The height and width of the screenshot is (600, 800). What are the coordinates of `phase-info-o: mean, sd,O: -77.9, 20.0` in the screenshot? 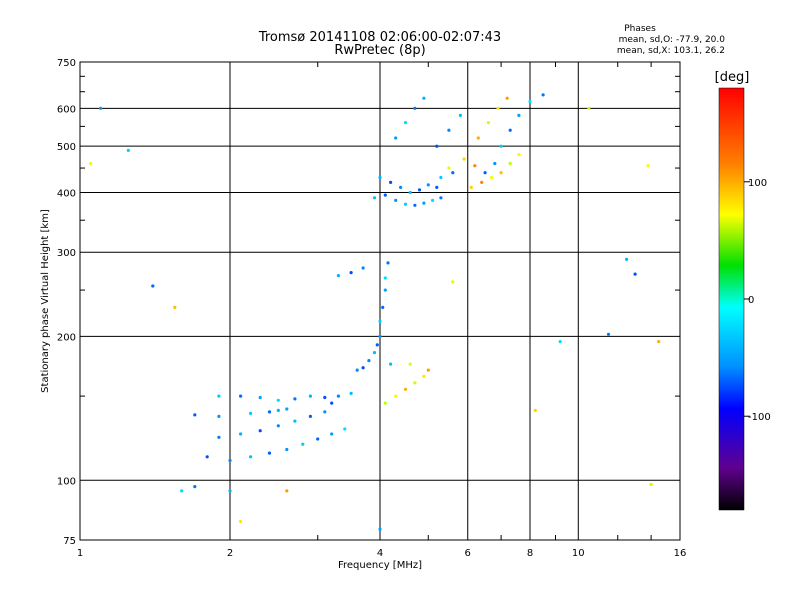 It's located at (672, 40).